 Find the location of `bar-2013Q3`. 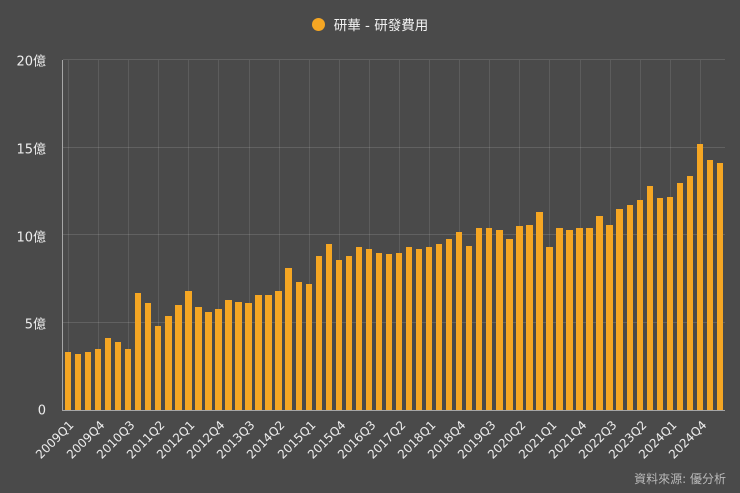

bar-2013Q3 is located at coordinates (248, 356).